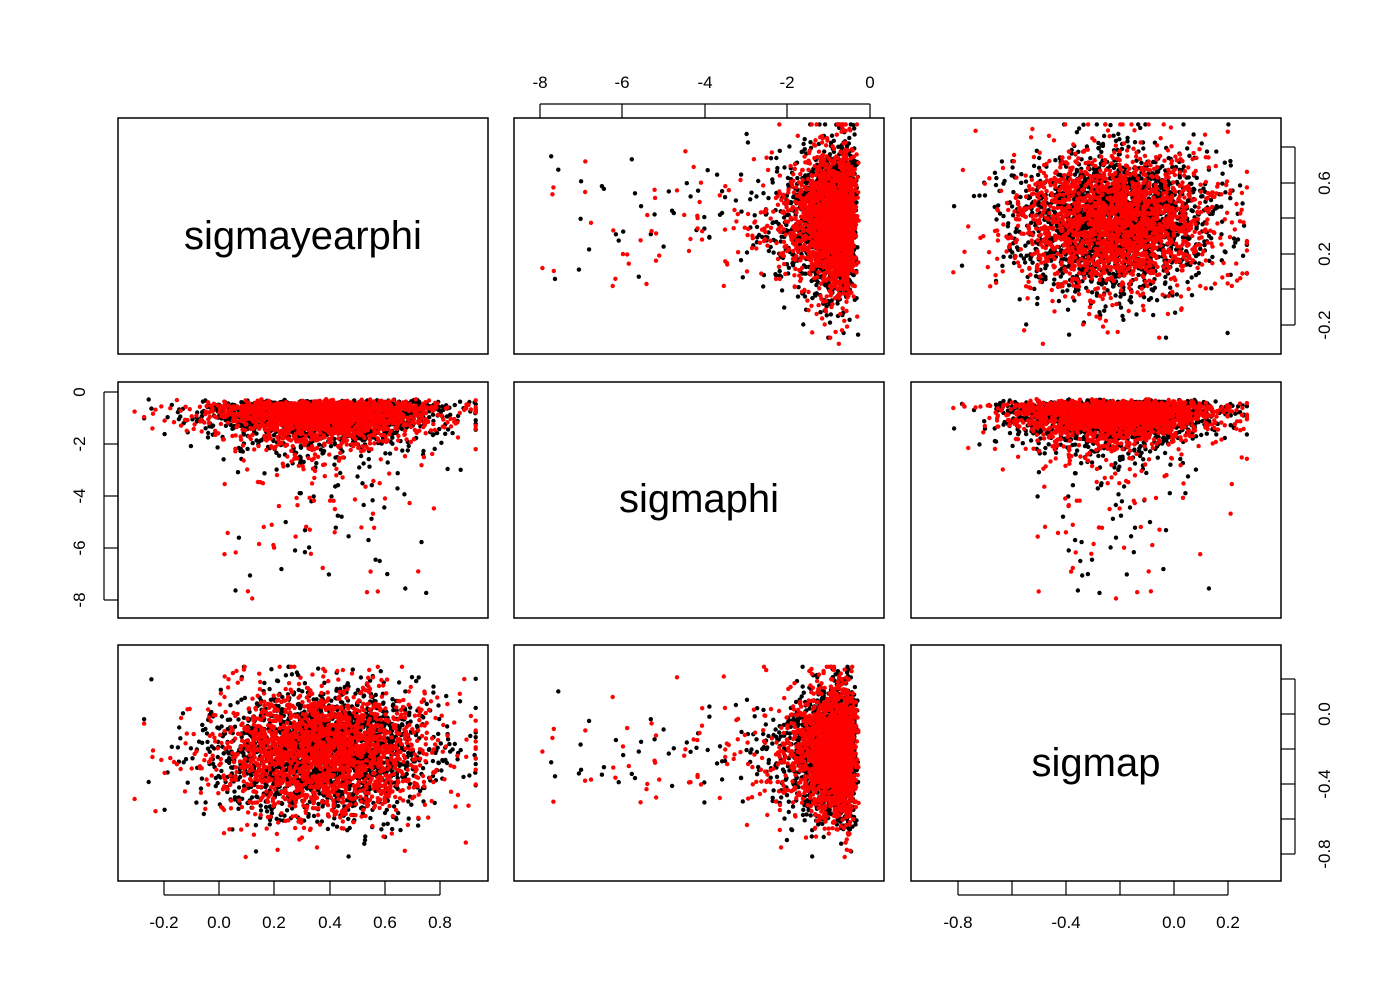  What do you see at coordinates (699, 499) in the screenshot?
I see `var-label-sigmaphi: sigmaphi` at bounding box center [699, 499].